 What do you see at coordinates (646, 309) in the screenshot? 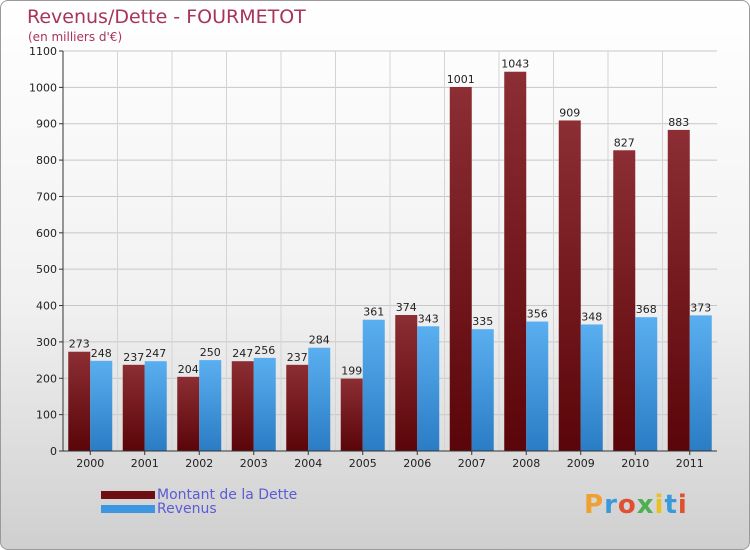
I see `data-label-revenue-2010: 368` at bounding box center [646, 309].